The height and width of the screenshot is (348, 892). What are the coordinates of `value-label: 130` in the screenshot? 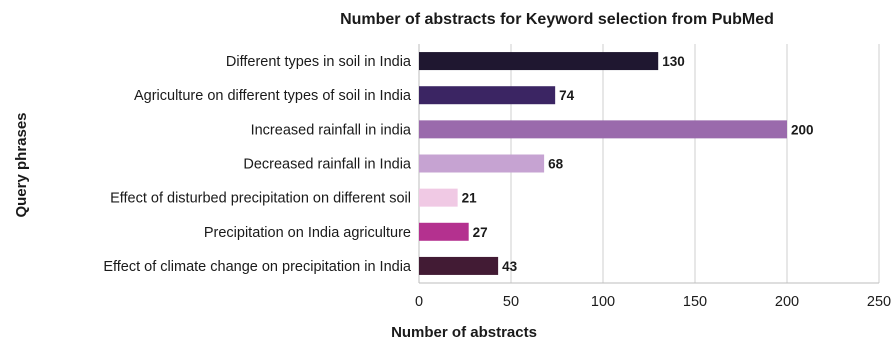 It's located at (673, 61).